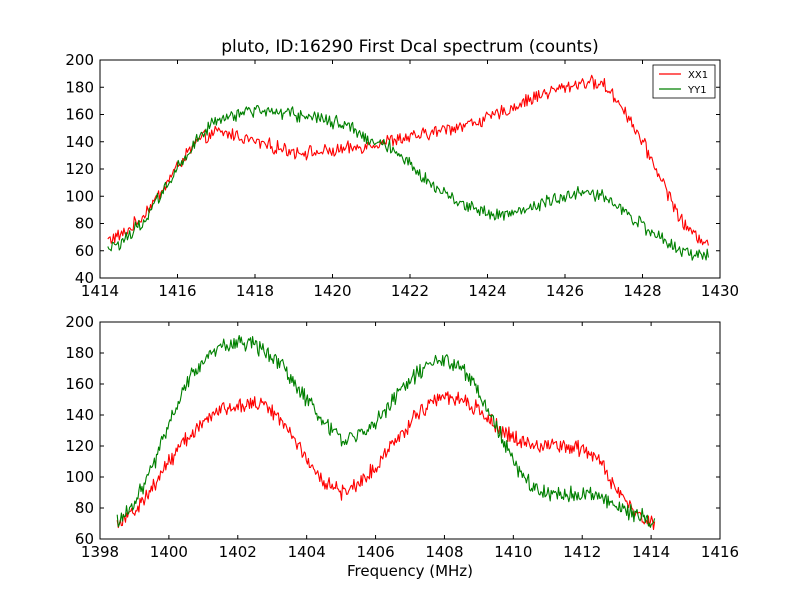 This screenshot has height=600, width=800. Describe the element at coordinates (307, 552) in the screenshot. I see `x-tick-label: 1404` at that location.